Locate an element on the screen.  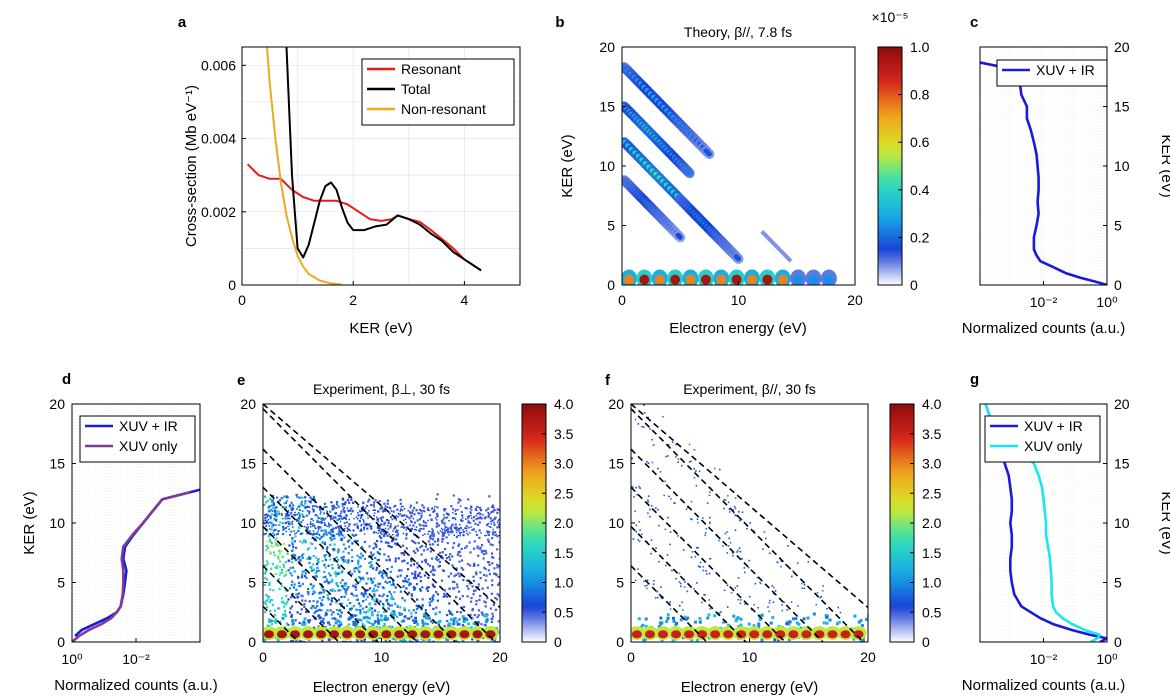
plot-area is located at coordinates (1043, 173).